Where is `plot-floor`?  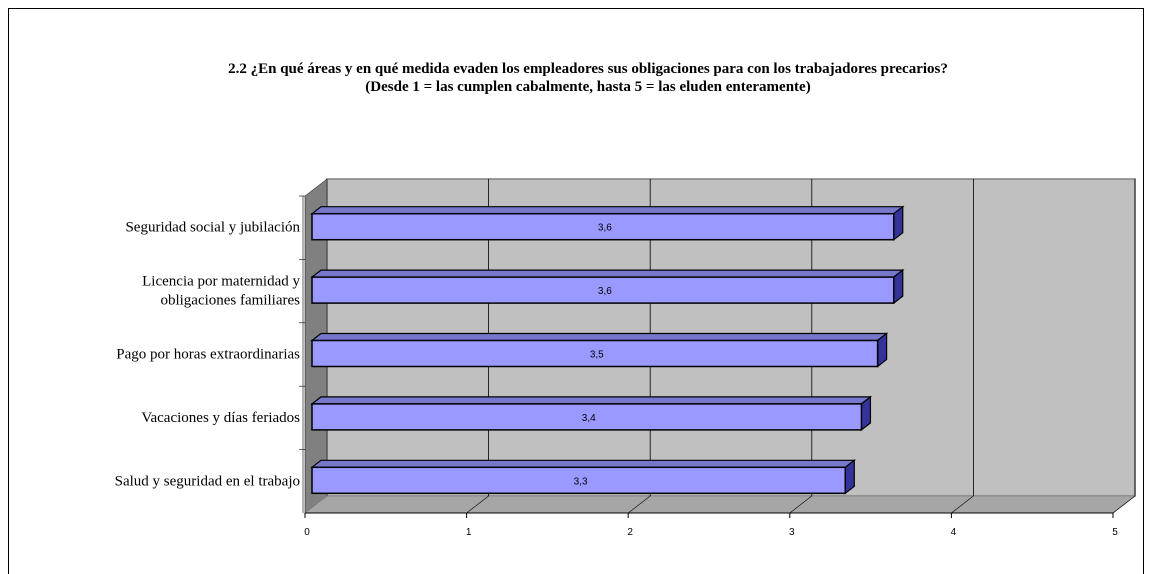 plot-floor is located at coordinates (720, 504).